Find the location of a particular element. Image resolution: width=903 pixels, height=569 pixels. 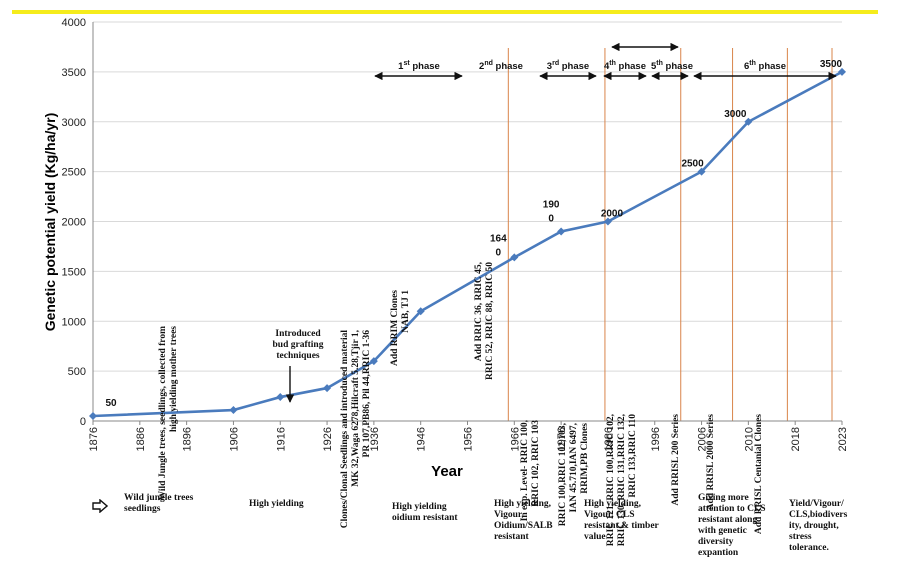

x-tick-1916: 1916 is located at coordinates (281, 439).